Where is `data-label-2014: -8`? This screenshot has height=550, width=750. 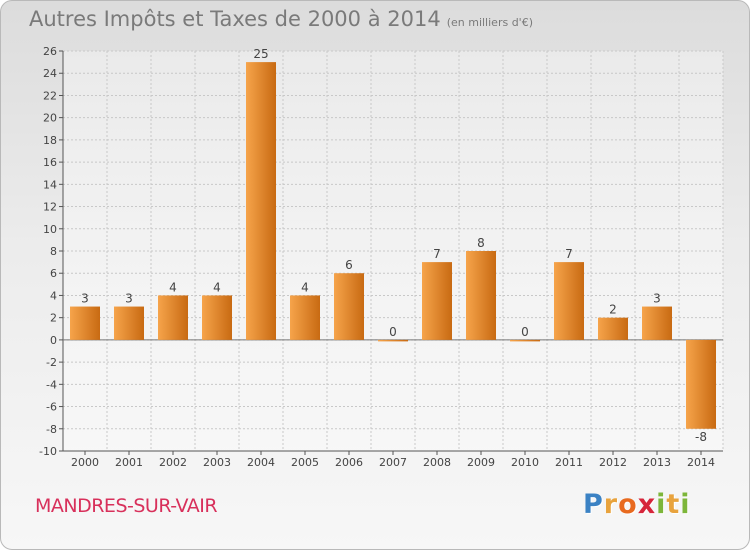
data-label-2014: -8 is located at coordinates (701, 437).